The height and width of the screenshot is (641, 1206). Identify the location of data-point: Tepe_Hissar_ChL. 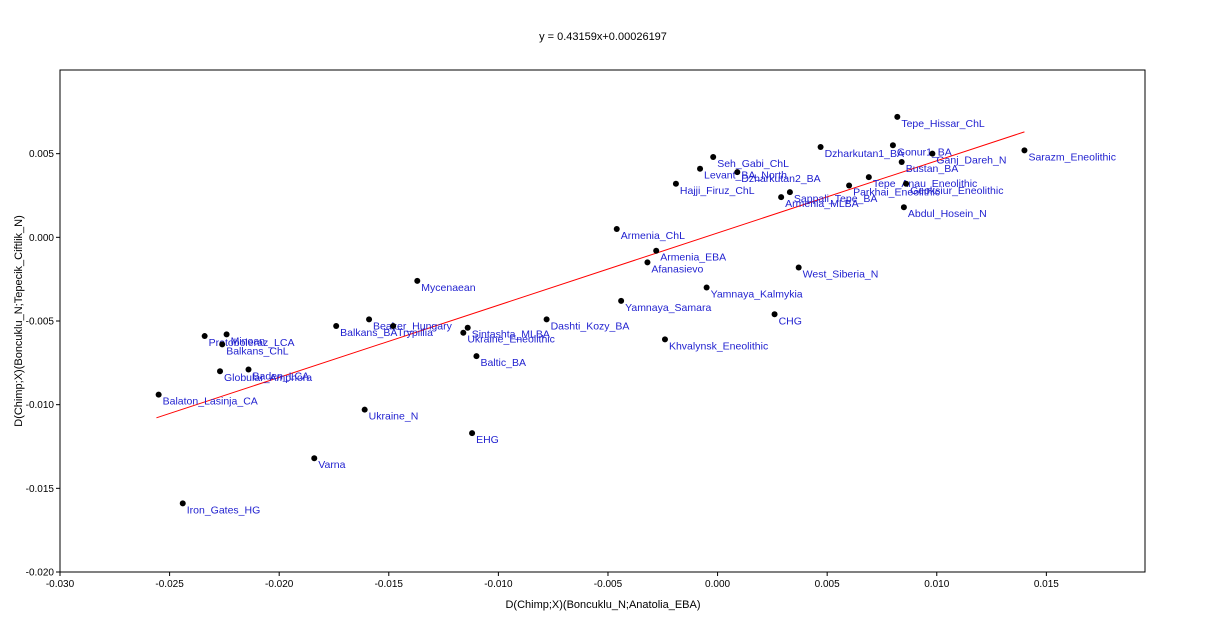
(939, 121).